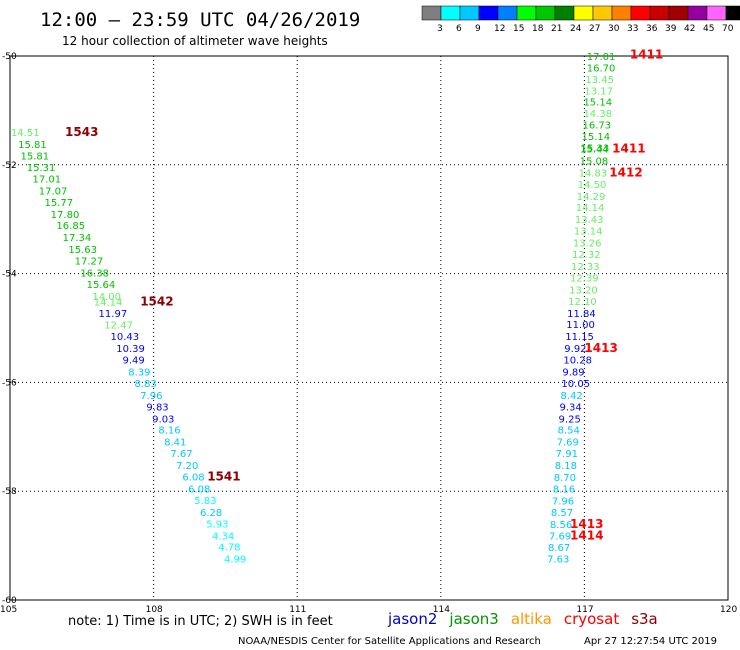  I want to click on wave-height-point: 14.51, so click(25, 133).